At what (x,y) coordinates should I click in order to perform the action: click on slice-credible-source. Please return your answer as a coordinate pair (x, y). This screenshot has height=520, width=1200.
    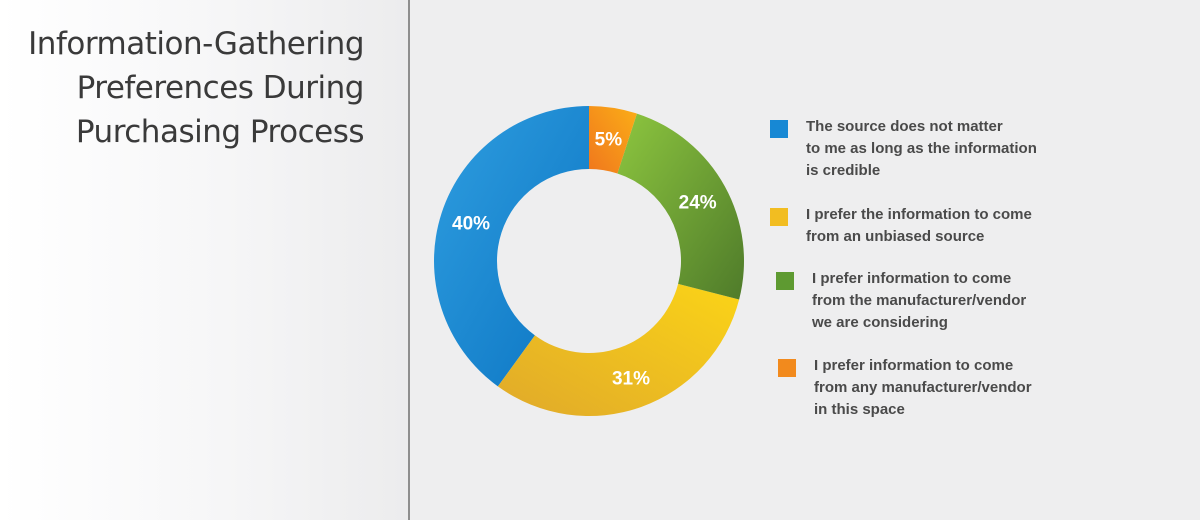
    Looking at the image, I should click on (511, 246).